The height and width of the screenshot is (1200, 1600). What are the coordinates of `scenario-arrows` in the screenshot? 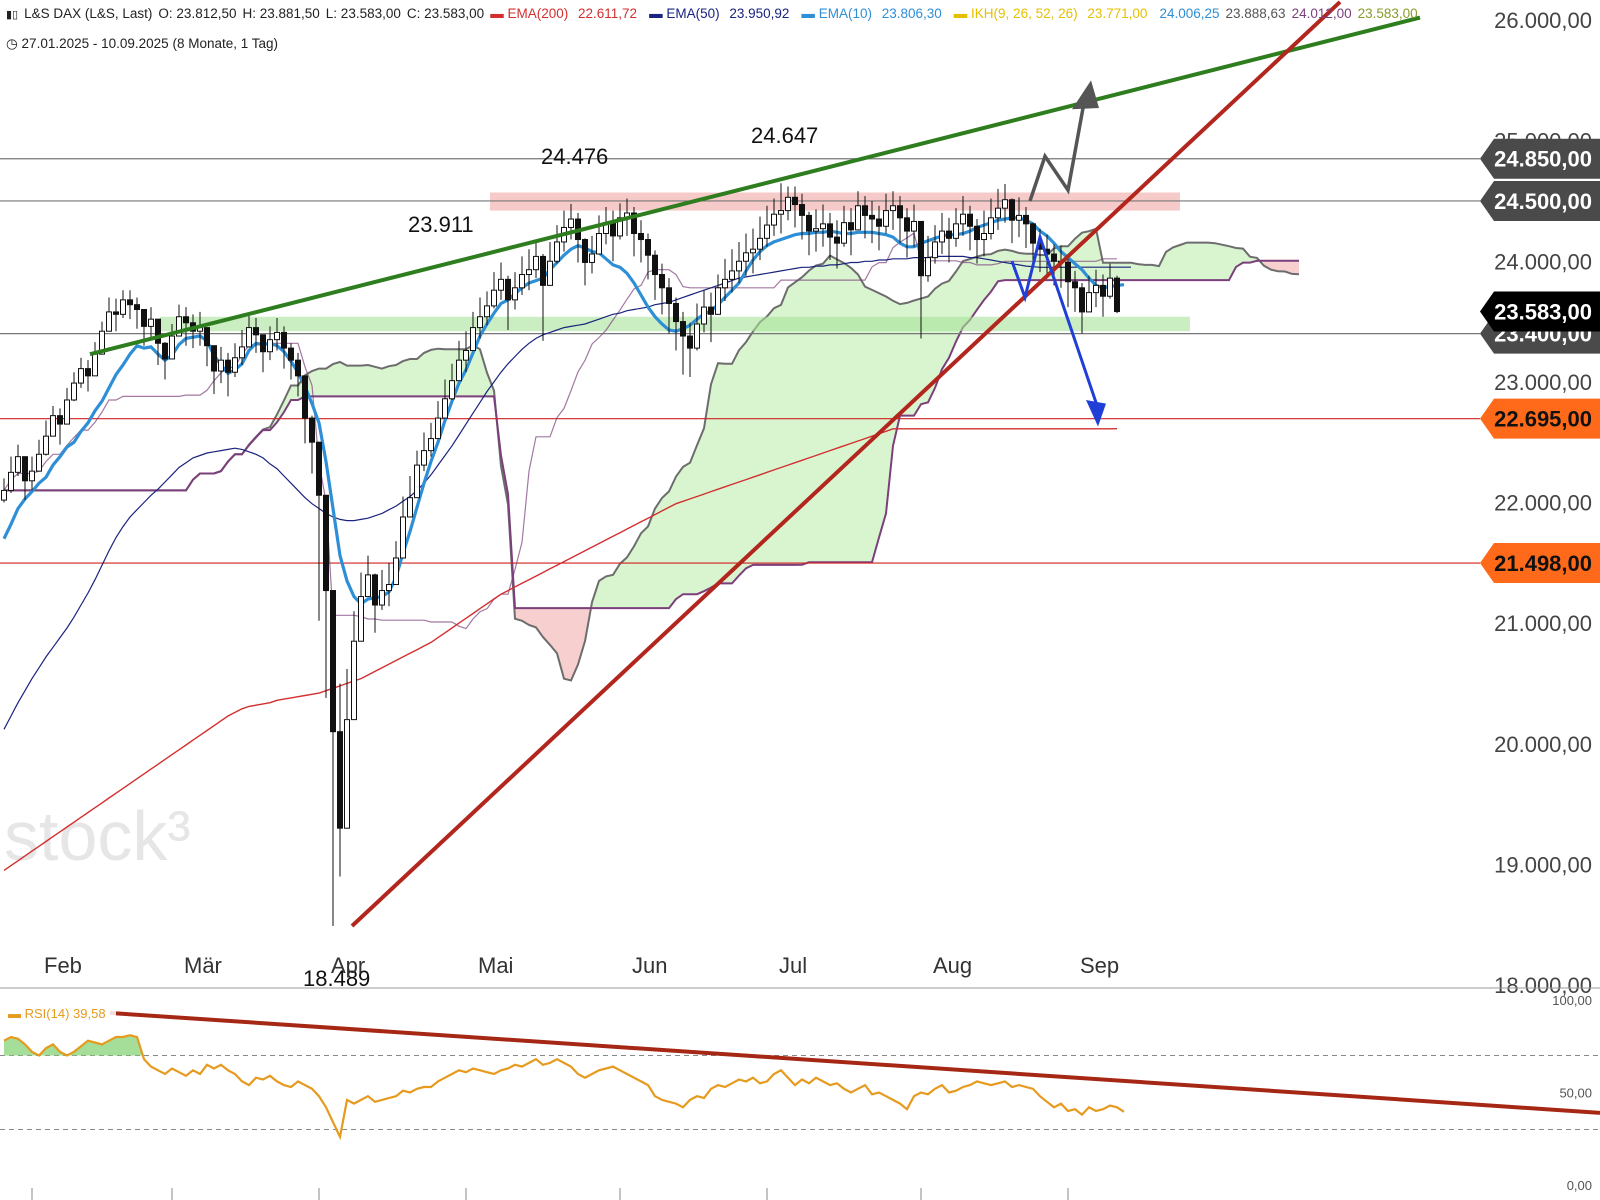 It's located at (1058, 253).